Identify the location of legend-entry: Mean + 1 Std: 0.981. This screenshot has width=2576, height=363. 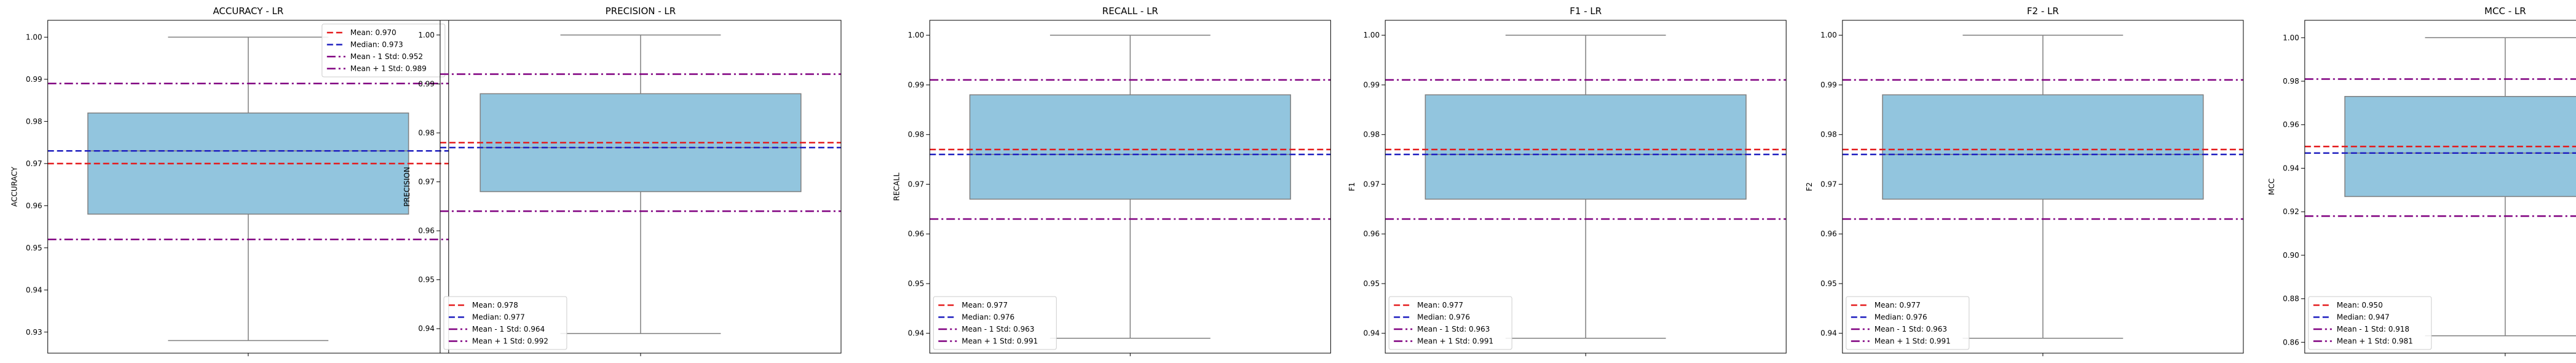
(2375, 341).